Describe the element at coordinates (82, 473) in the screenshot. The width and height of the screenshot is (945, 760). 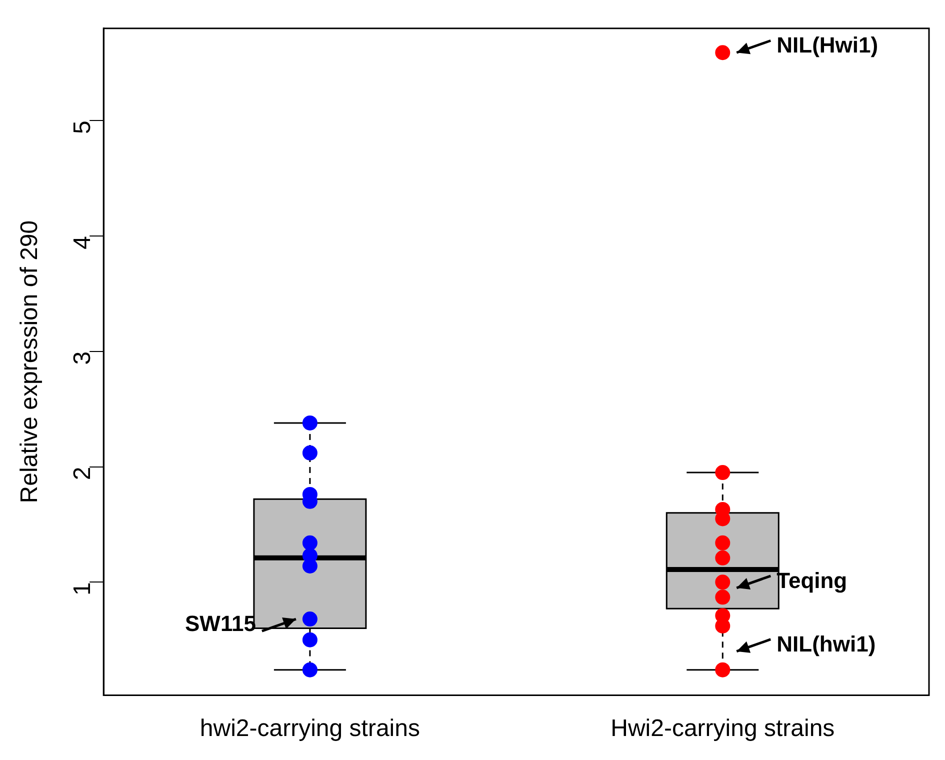
I see `y-tick-label: 2` at that location.